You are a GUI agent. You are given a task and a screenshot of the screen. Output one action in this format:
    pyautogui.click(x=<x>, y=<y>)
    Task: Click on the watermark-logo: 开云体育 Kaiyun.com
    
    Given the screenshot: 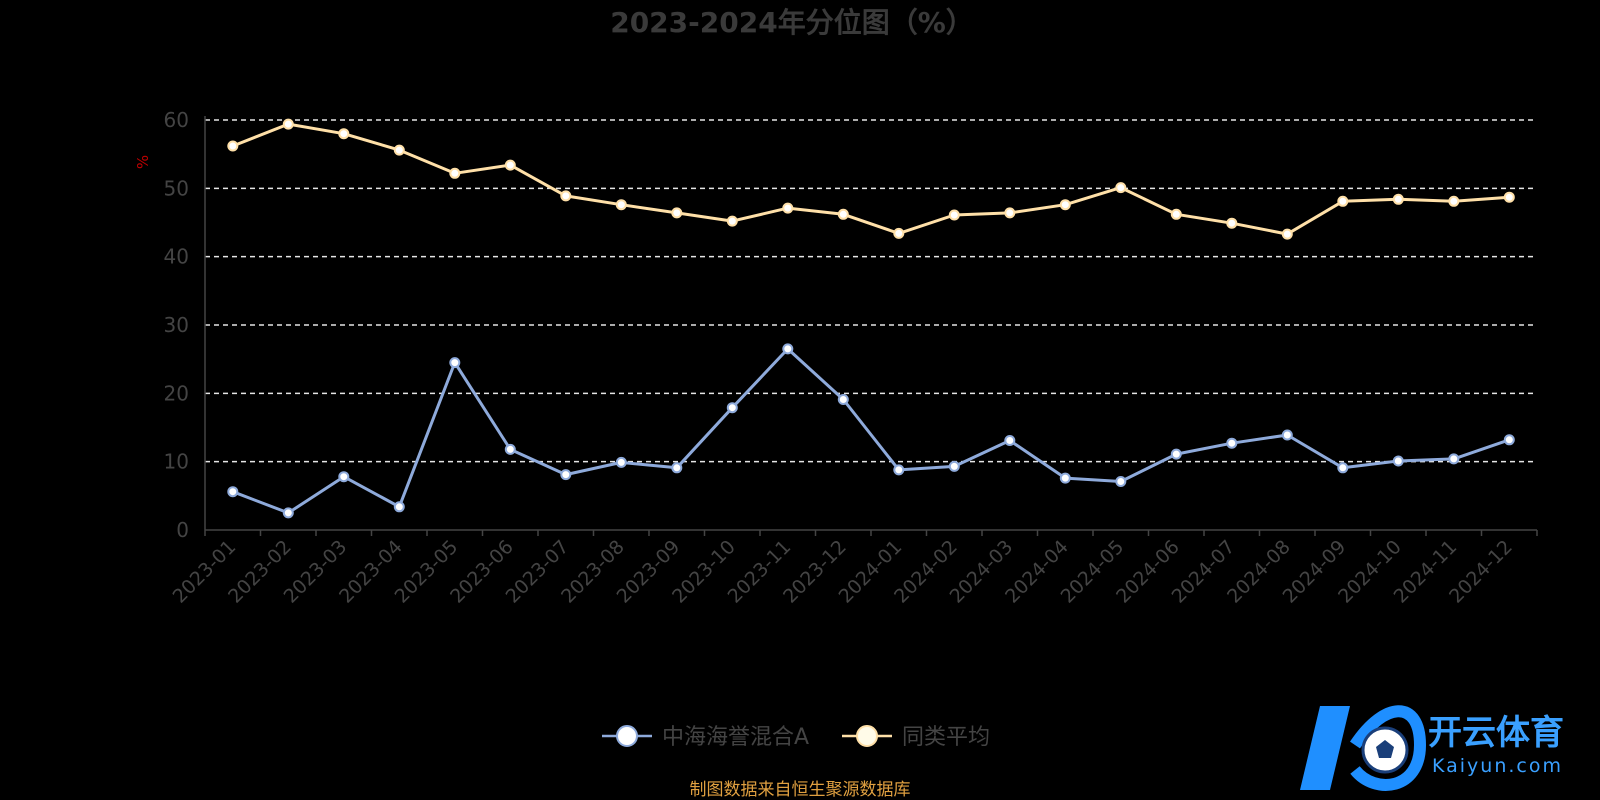 What is the action you would take?
    pyautogui.click(x=1432, y=748)
    